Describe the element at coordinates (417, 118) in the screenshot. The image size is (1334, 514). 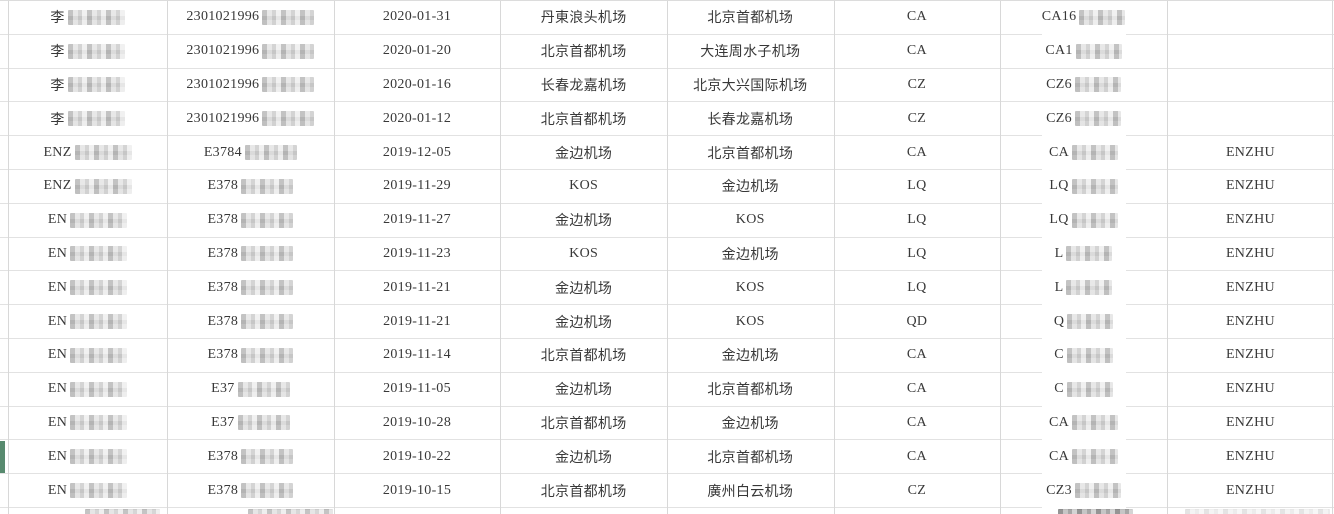
I see `cell-date: 2020-01-12` at that location.